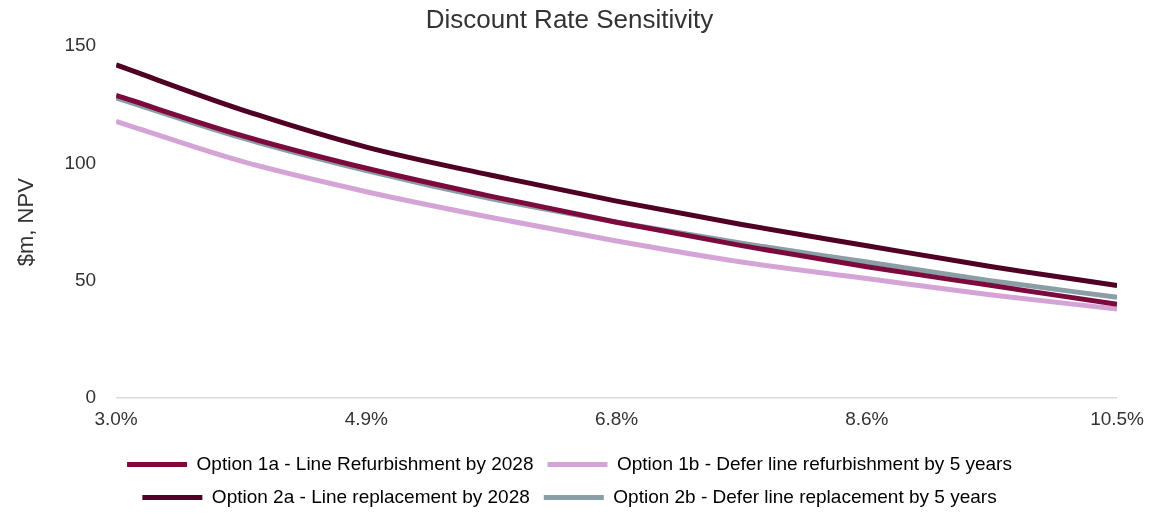 The height and width of the screenshot is (522, 1154). I want to click on y-tick-label: 150, so click(80, 45).